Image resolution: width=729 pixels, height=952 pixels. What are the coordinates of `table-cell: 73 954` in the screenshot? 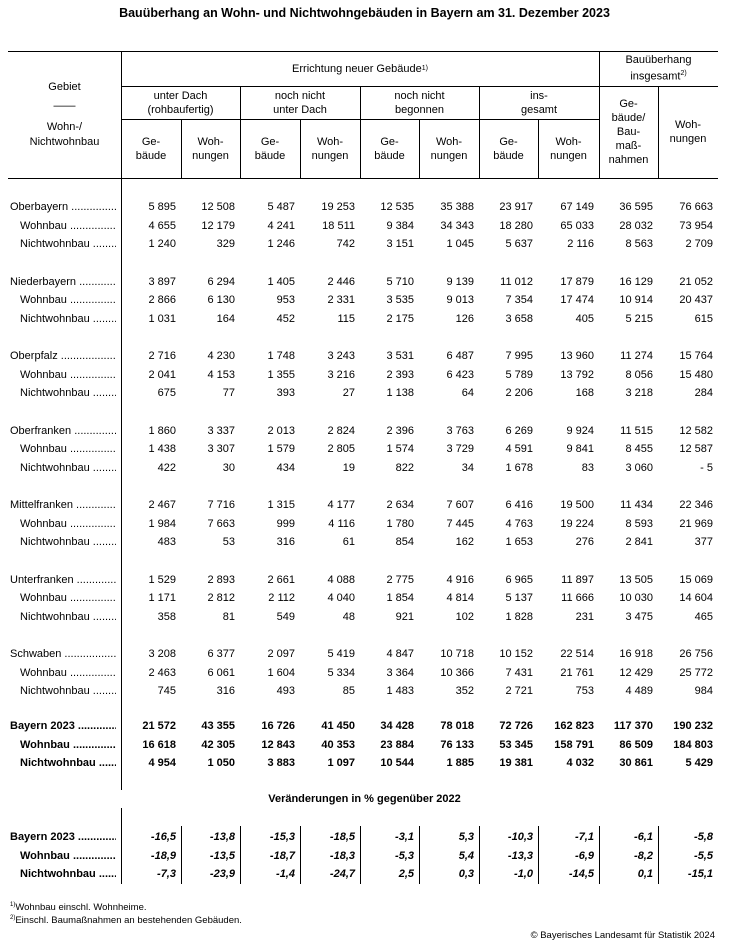 It's located at (696, 225).